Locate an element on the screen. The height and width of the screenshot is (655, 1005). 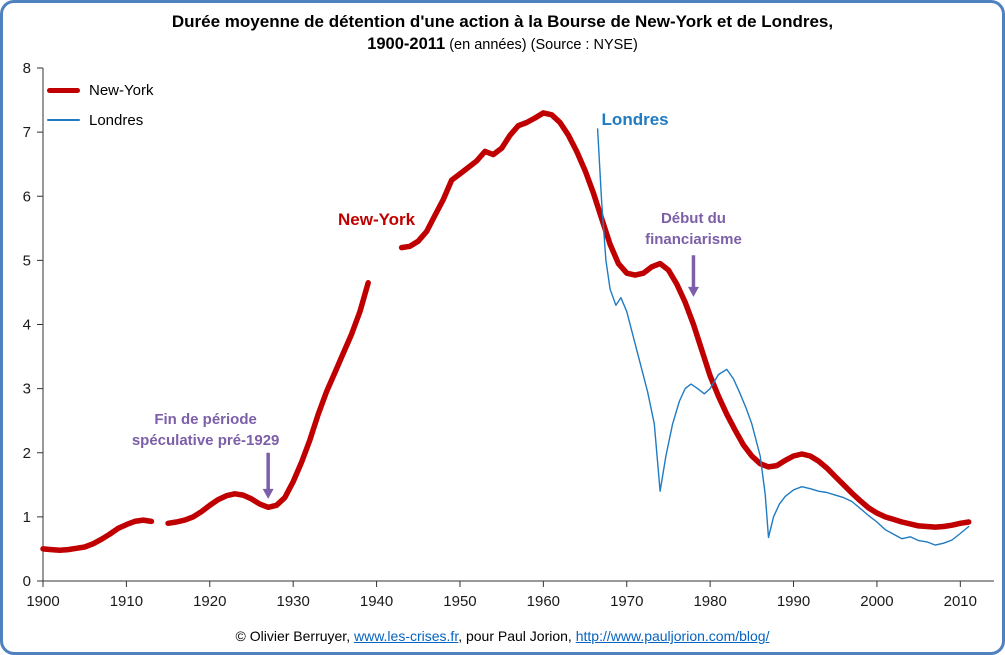
x-tick-label: 1910 is located at coordinates (126, 601).